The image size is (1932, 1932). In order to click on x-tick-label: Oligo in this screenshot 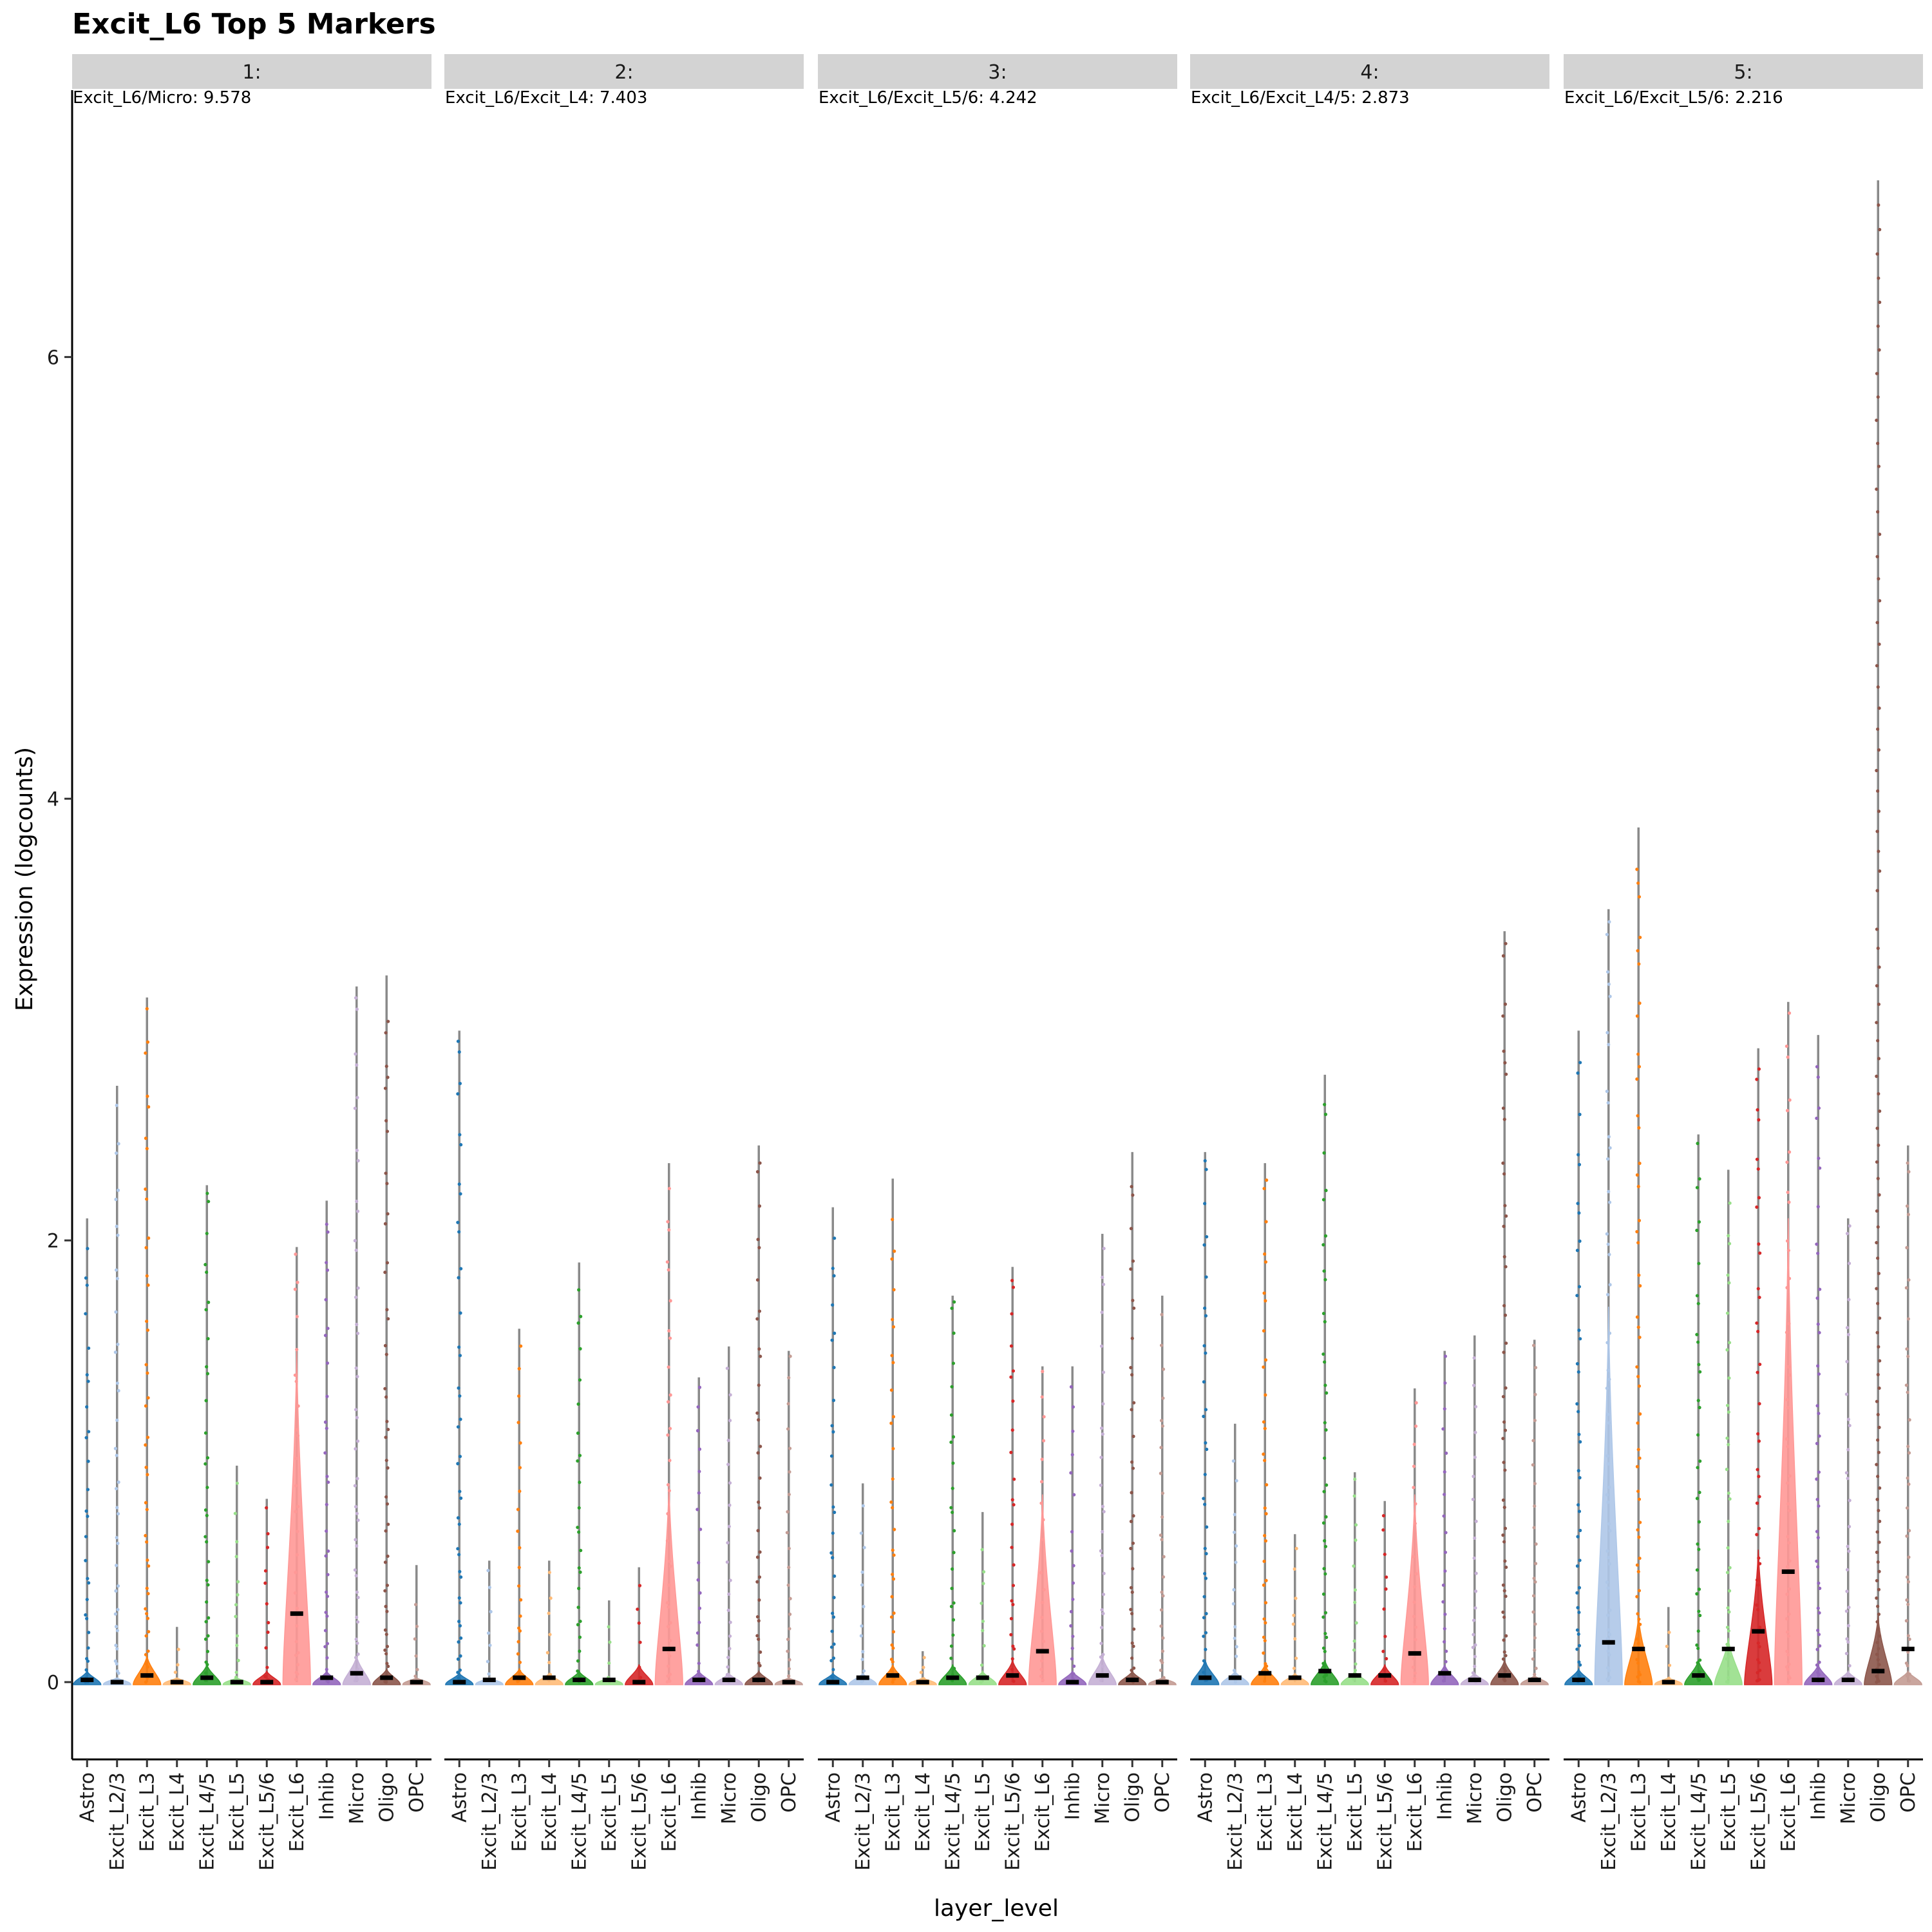, I will do `click(759, 1797)`.